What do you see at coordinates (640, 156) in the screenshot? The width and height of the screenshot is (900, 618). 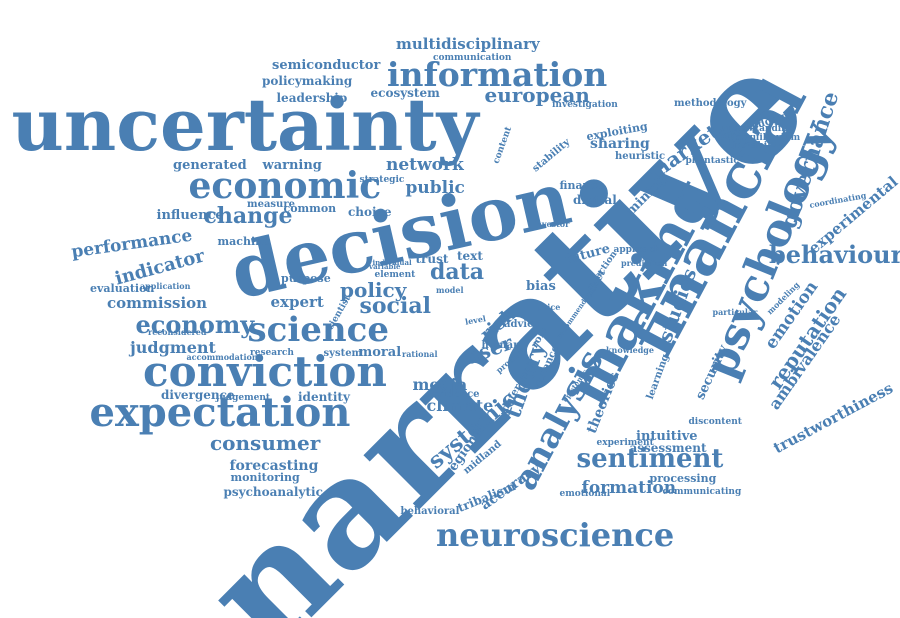 I see `word: heuristic` at bounding box center [640, 156].